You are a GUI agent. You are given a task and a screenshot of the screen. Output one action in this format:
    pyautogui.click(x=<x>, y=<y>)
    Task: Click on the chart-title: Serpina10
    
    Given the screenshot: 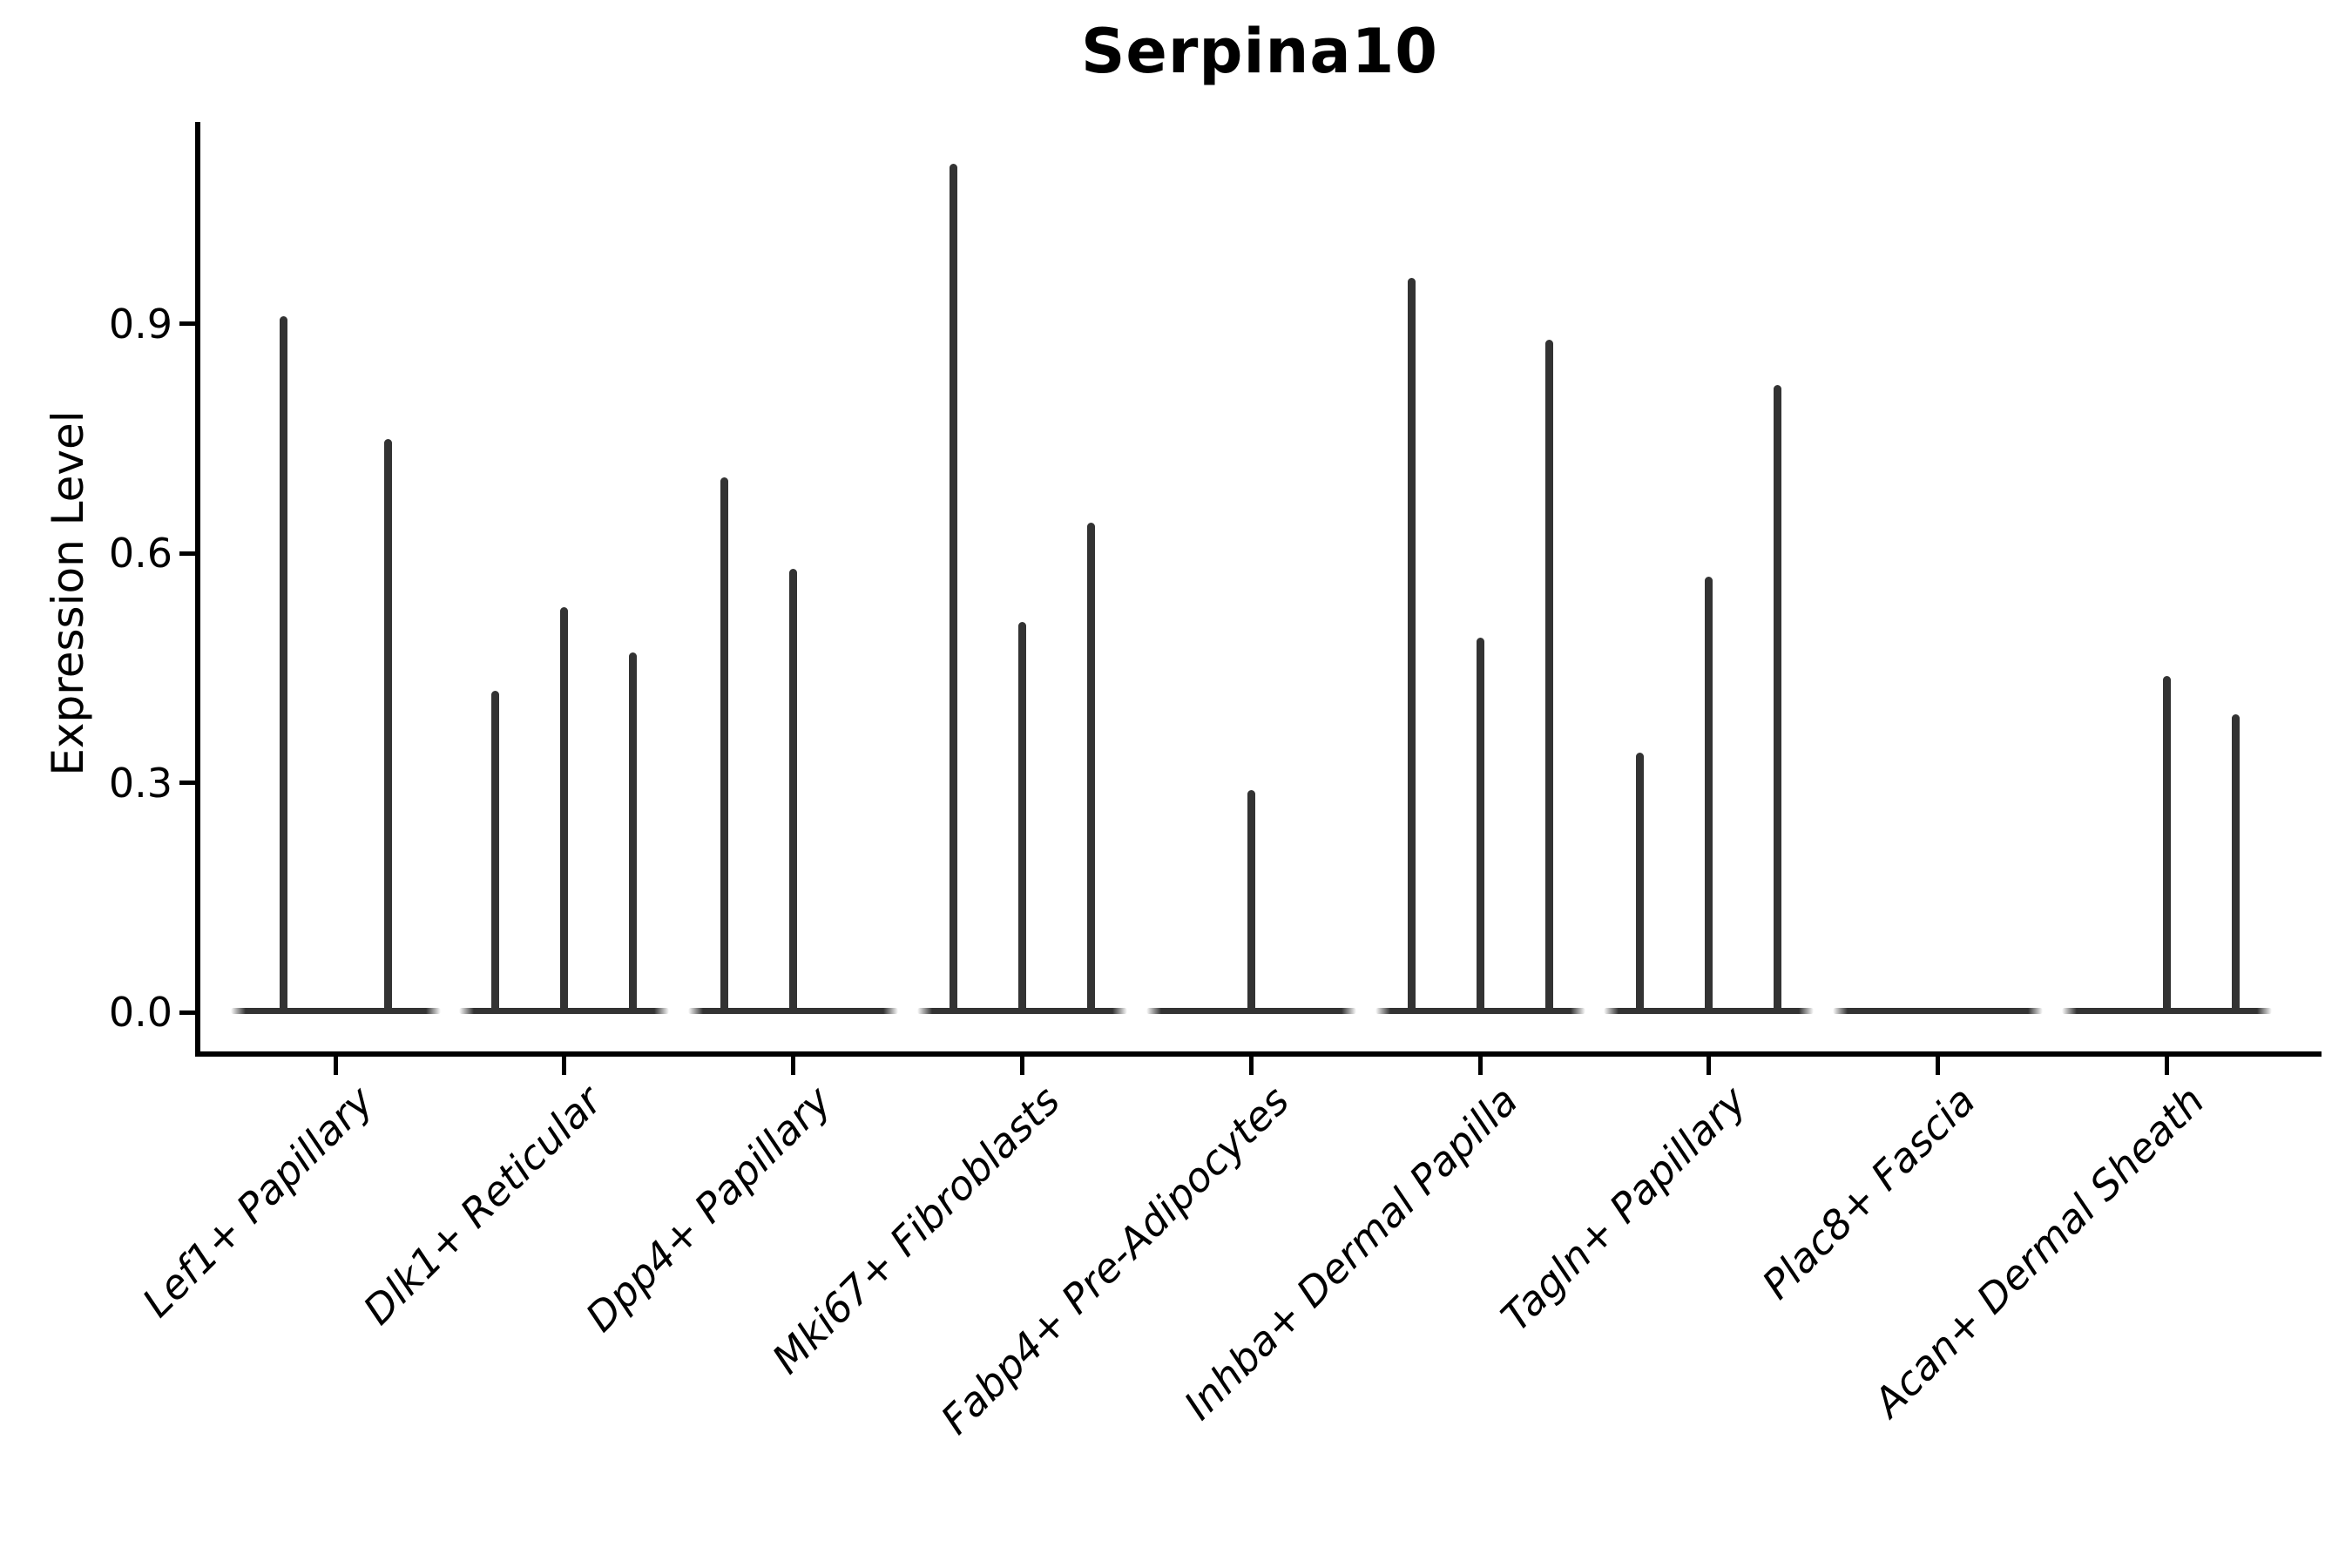 What is the action you would take?
    pyautogui.click(x=1260, y=52)
    